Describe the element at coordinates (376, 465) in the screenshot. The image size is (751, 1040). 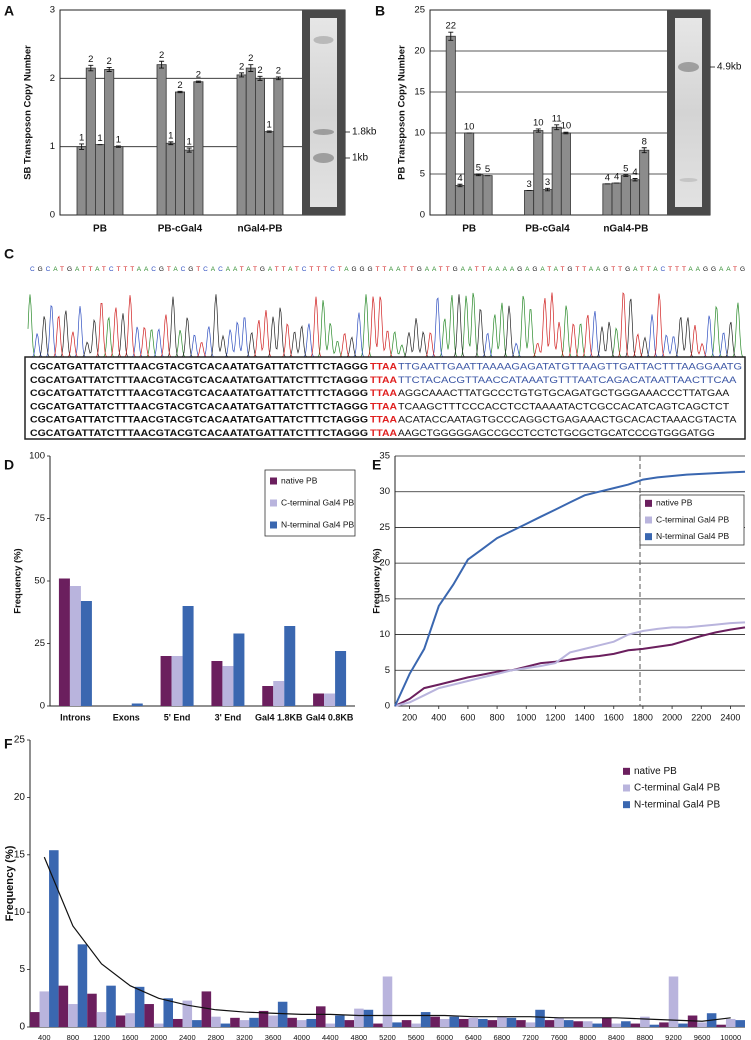
I see `panel-letter: E` at that location.